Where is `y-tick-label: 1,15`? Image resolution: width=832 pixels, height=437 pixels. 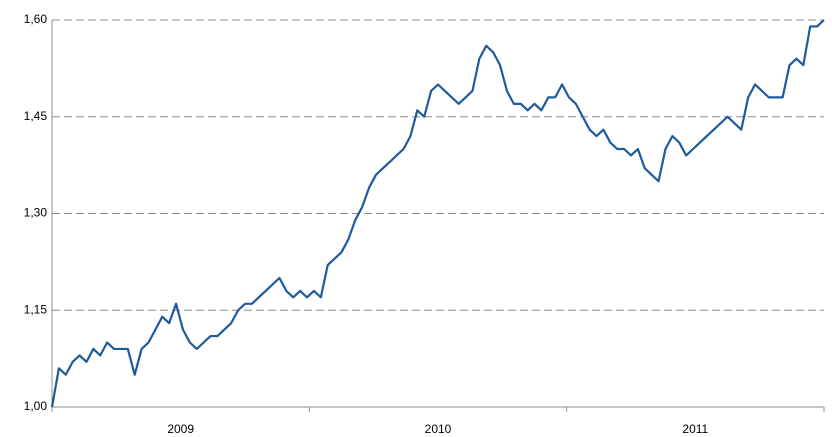
y-tick-label: 1,15 is located at coordinates (36, 309).